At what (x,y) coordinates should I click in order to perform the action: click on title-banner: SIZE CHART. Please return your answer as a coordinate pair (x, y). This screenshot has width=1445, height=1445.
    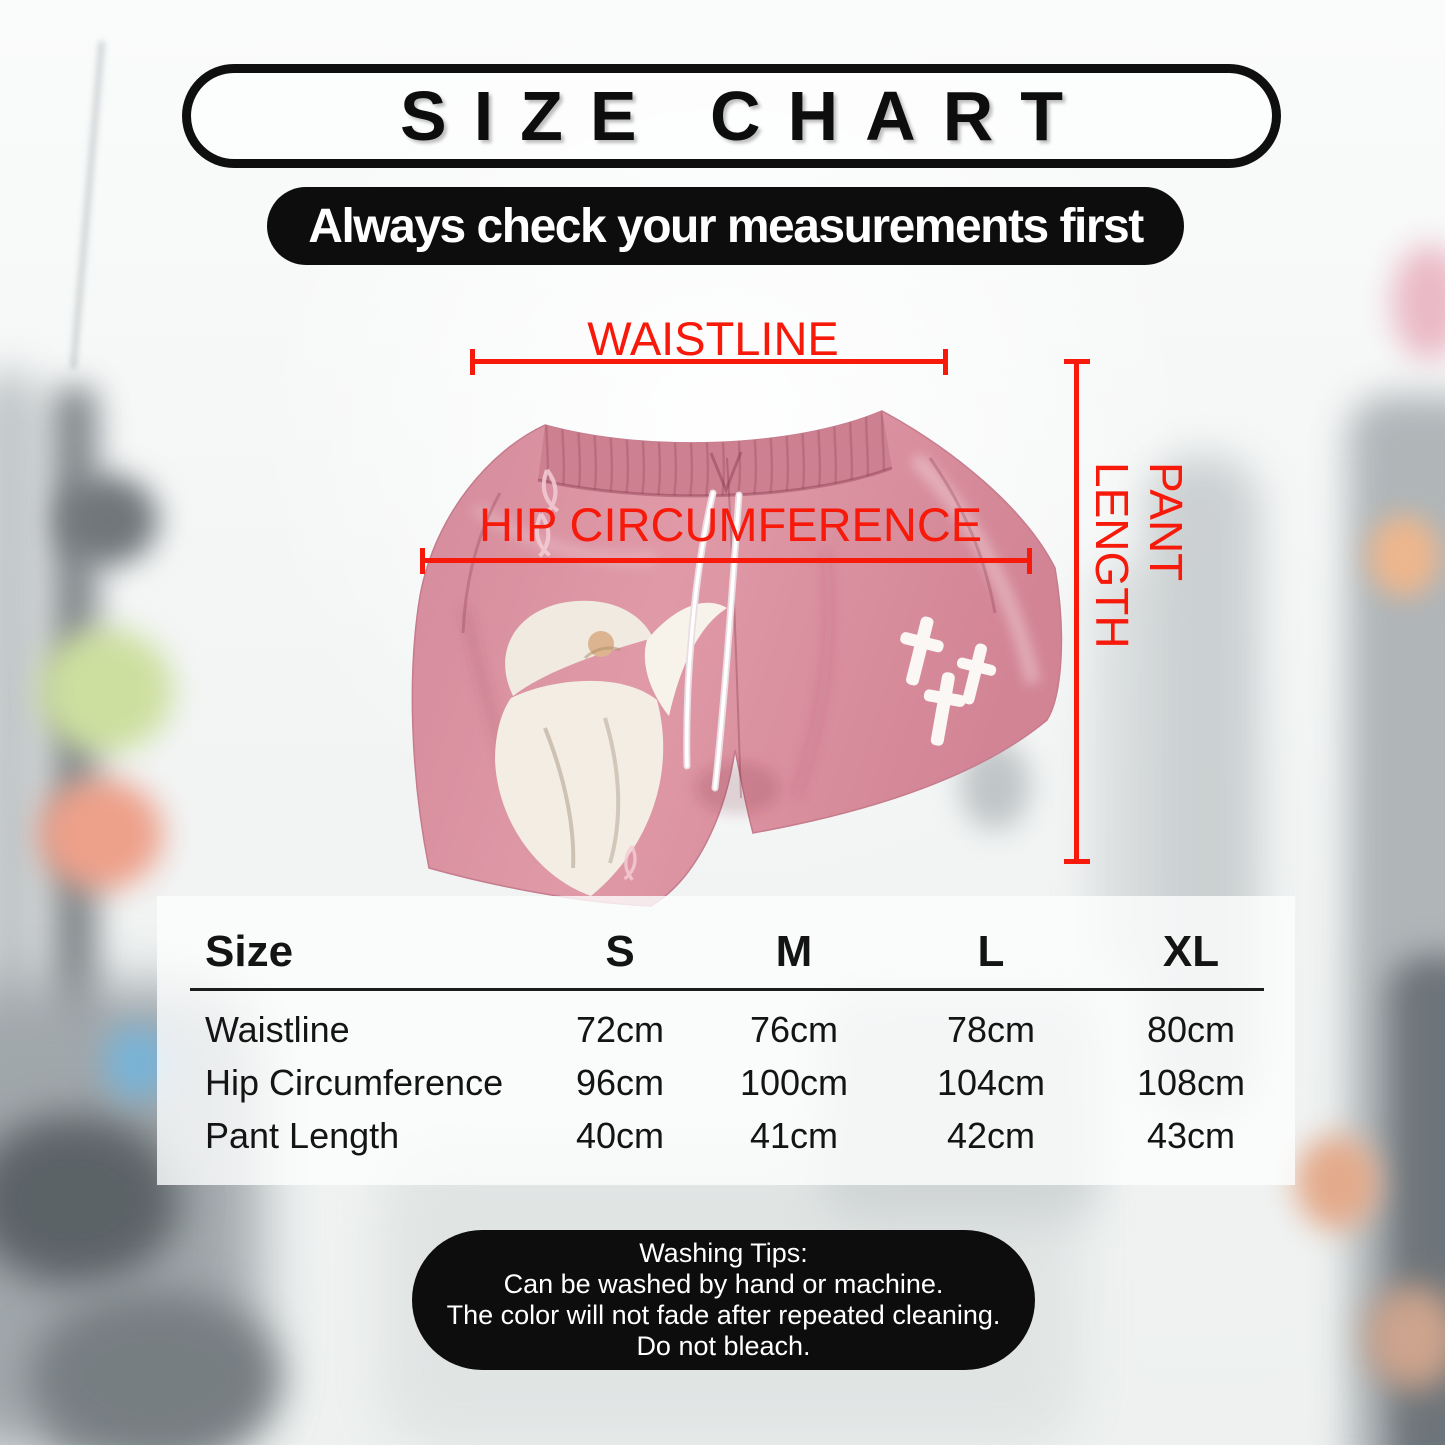
    Looking at the image, I should click on (731, 116).